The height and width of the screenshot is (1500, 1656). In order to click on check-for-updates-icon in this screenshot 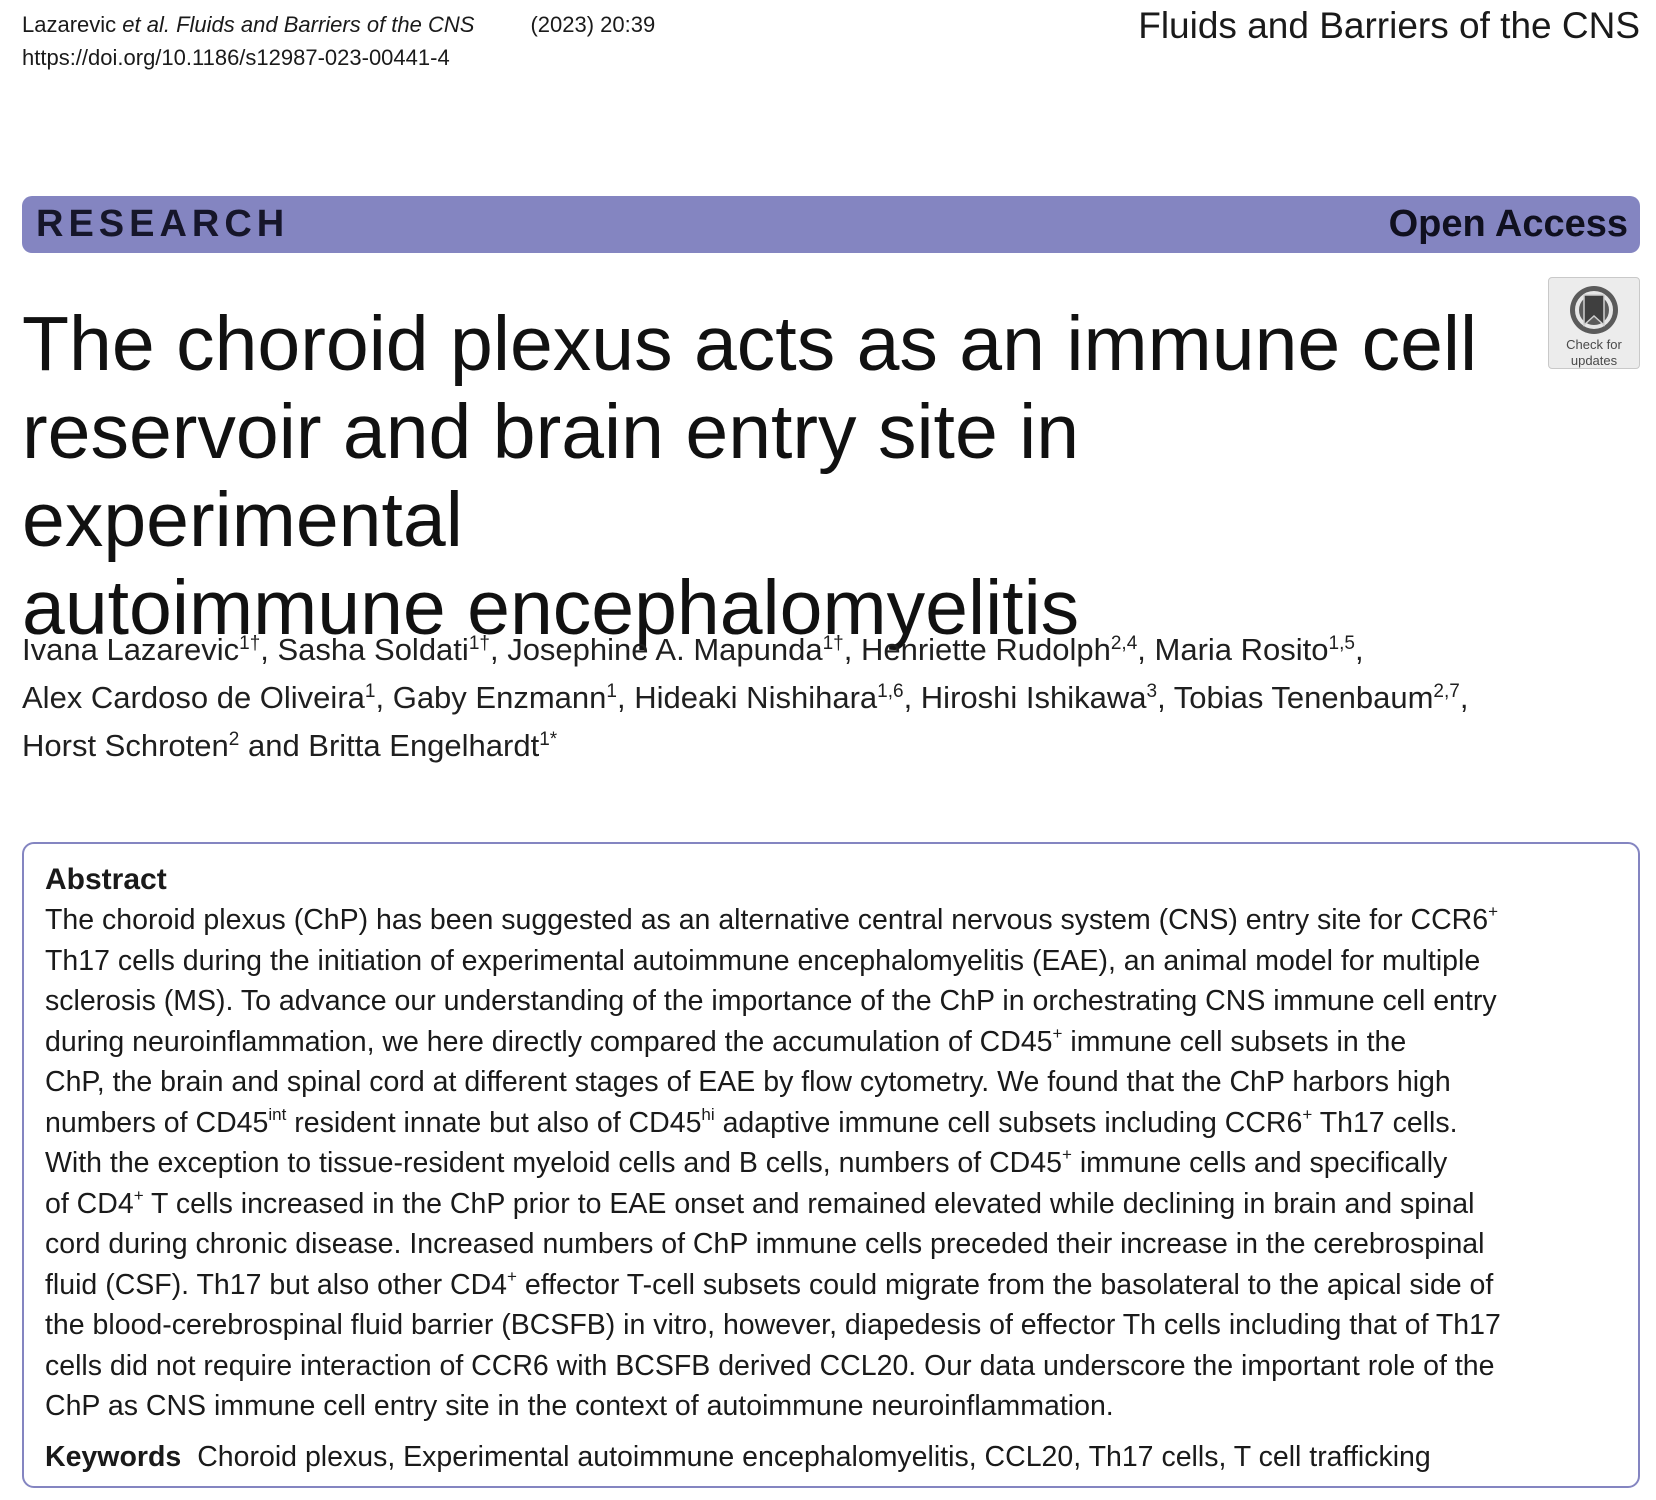, I will do `click(1594, 310)`.